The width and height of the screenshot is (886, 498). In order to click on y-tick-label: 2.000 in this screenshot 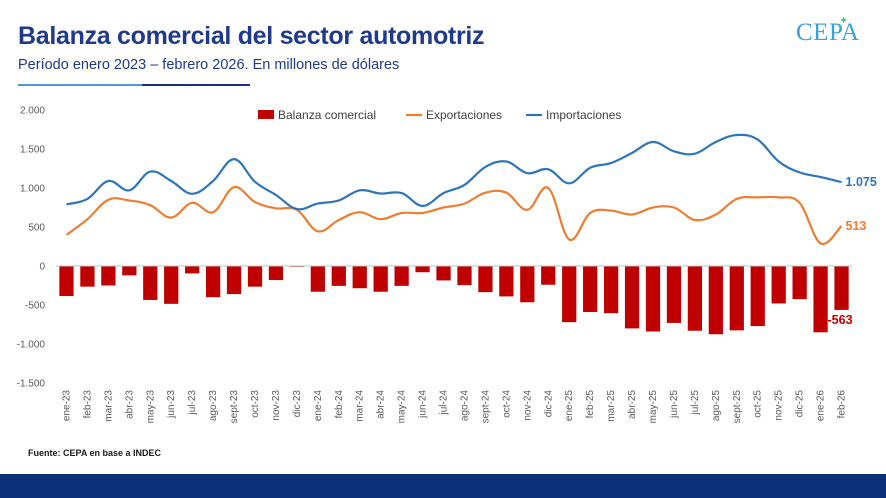, I will do `click(32, 111)`.